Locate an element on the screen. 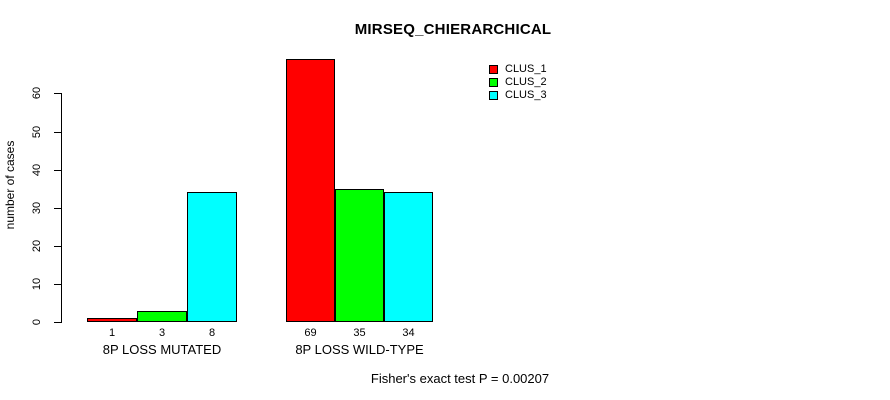  y-axis-line is located at coordinates (61, 208).